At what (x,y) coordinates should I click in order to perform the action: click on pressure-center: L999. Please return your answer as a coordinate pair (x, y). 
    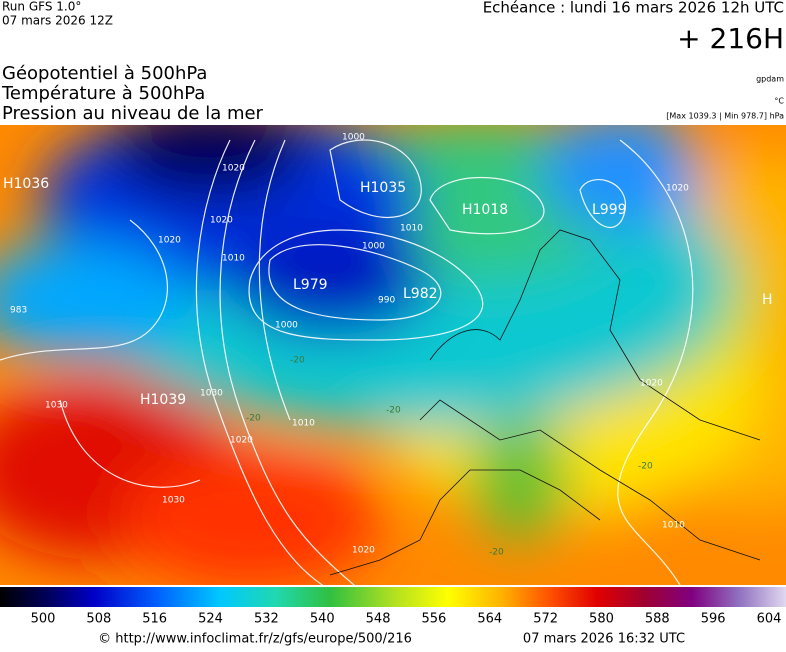
    Looking at the image, I should click on (609, 210).